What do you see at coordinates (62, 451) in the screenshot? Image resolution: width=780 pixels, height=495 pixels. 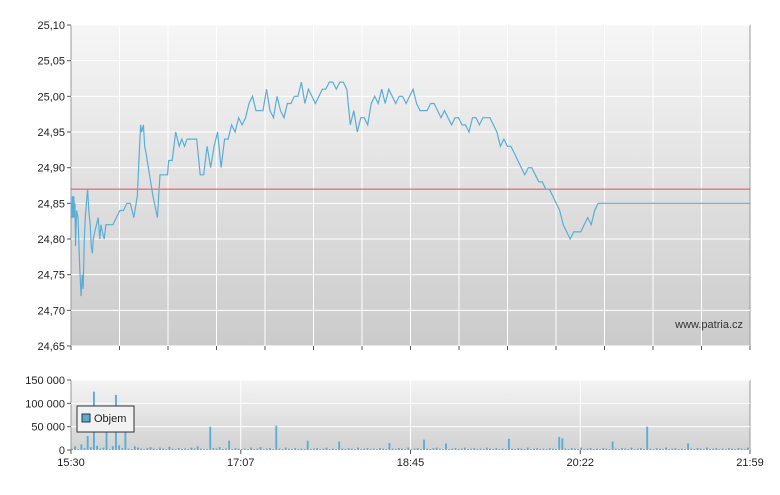 I see `volume-tick-label: 0` at bounding box center [62, 451].